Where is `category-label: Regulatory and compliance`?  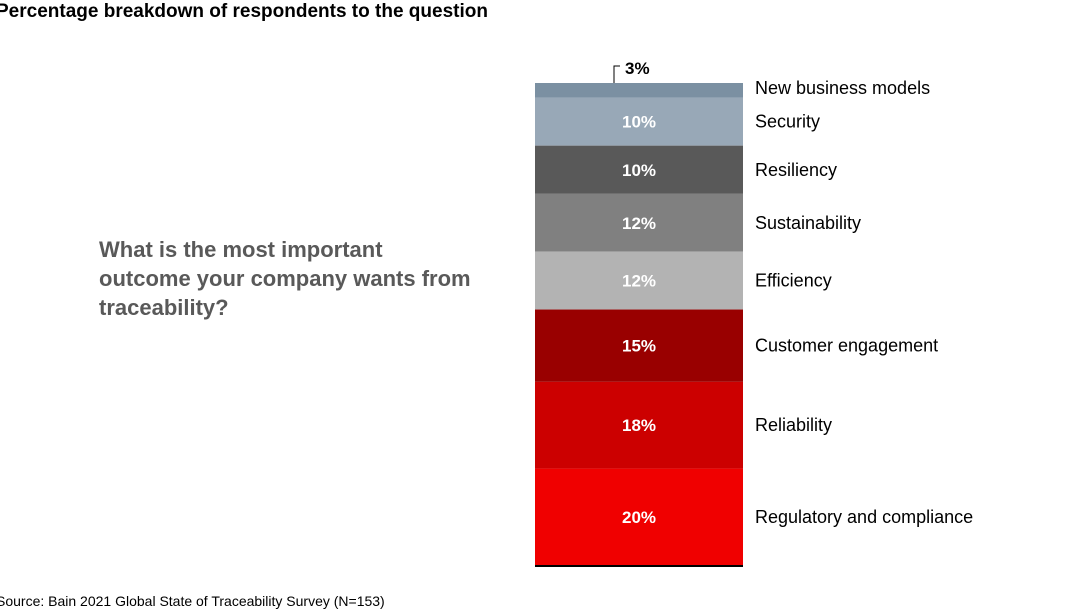
category-label: Regulatory and compliance is located at coordinates (864, 517).